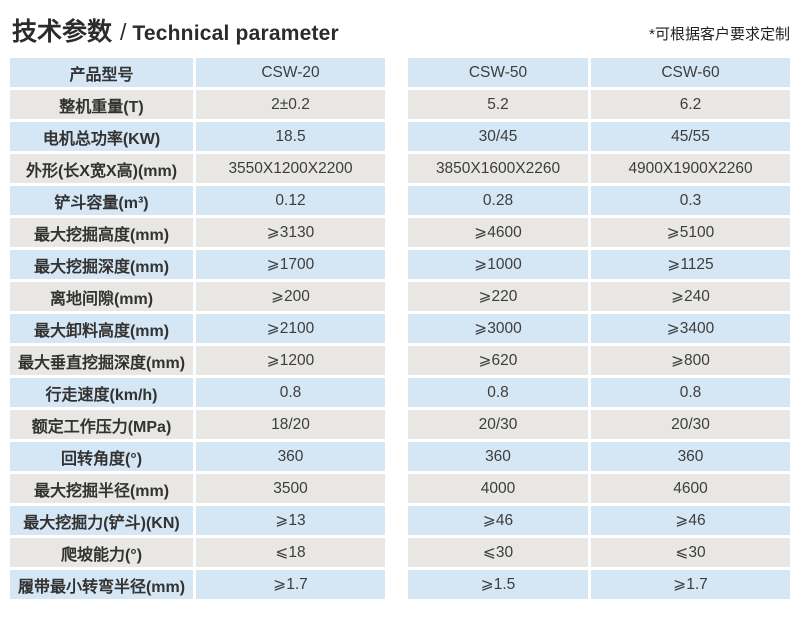  I want to click on value-csw60: 0.8, so click(690, 392).